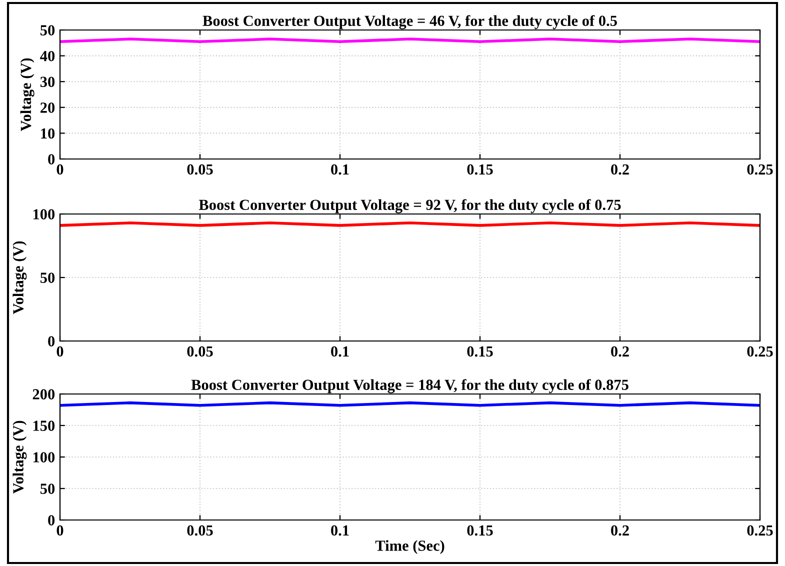 Image resolution: width=785 pixels, height=566 pixels. Describe the element at coordinates (409, 22) in the screenshot. I see `chart-title: Boost Converter Output Voltage = 46 V, for the duty cycle of 0.5` at that location.